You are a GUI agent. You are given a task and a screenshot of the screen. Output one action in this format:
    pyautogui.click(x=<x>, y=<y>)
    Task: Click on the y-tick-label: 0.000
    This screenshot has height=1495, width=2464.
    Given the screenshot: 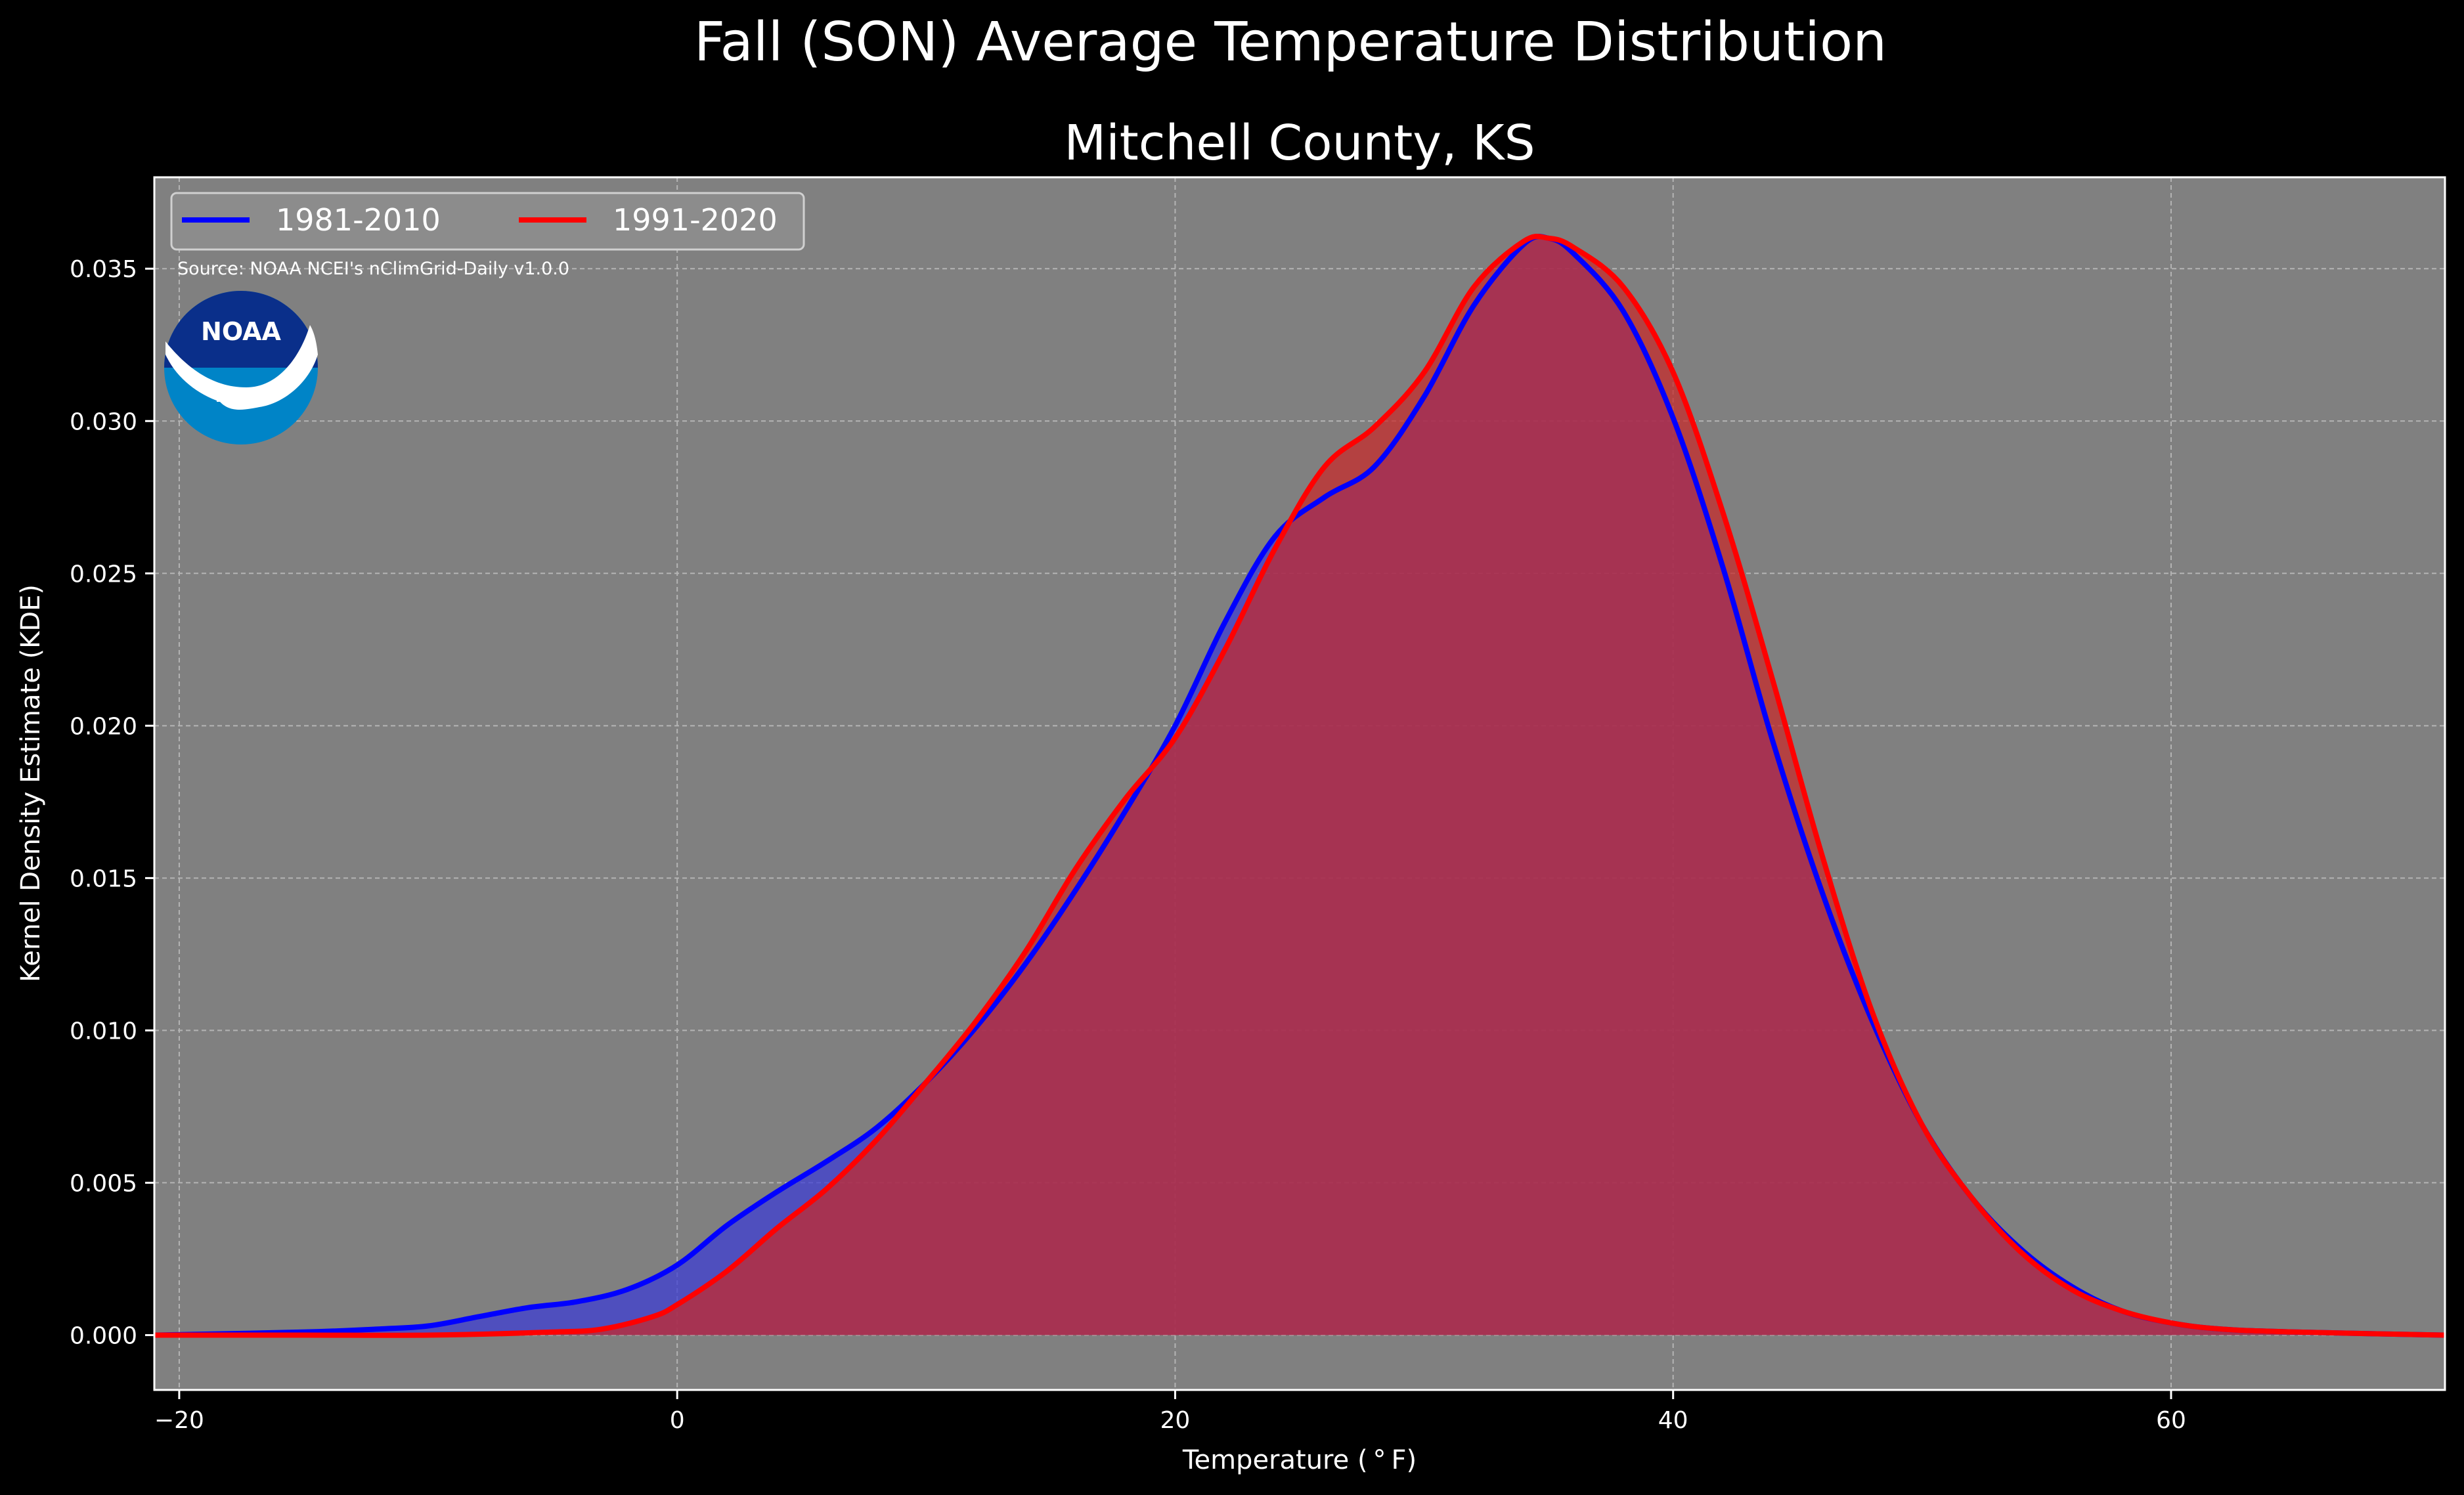 What is the action you would take?
    pyautogui.click(x=103, y=1335)
    